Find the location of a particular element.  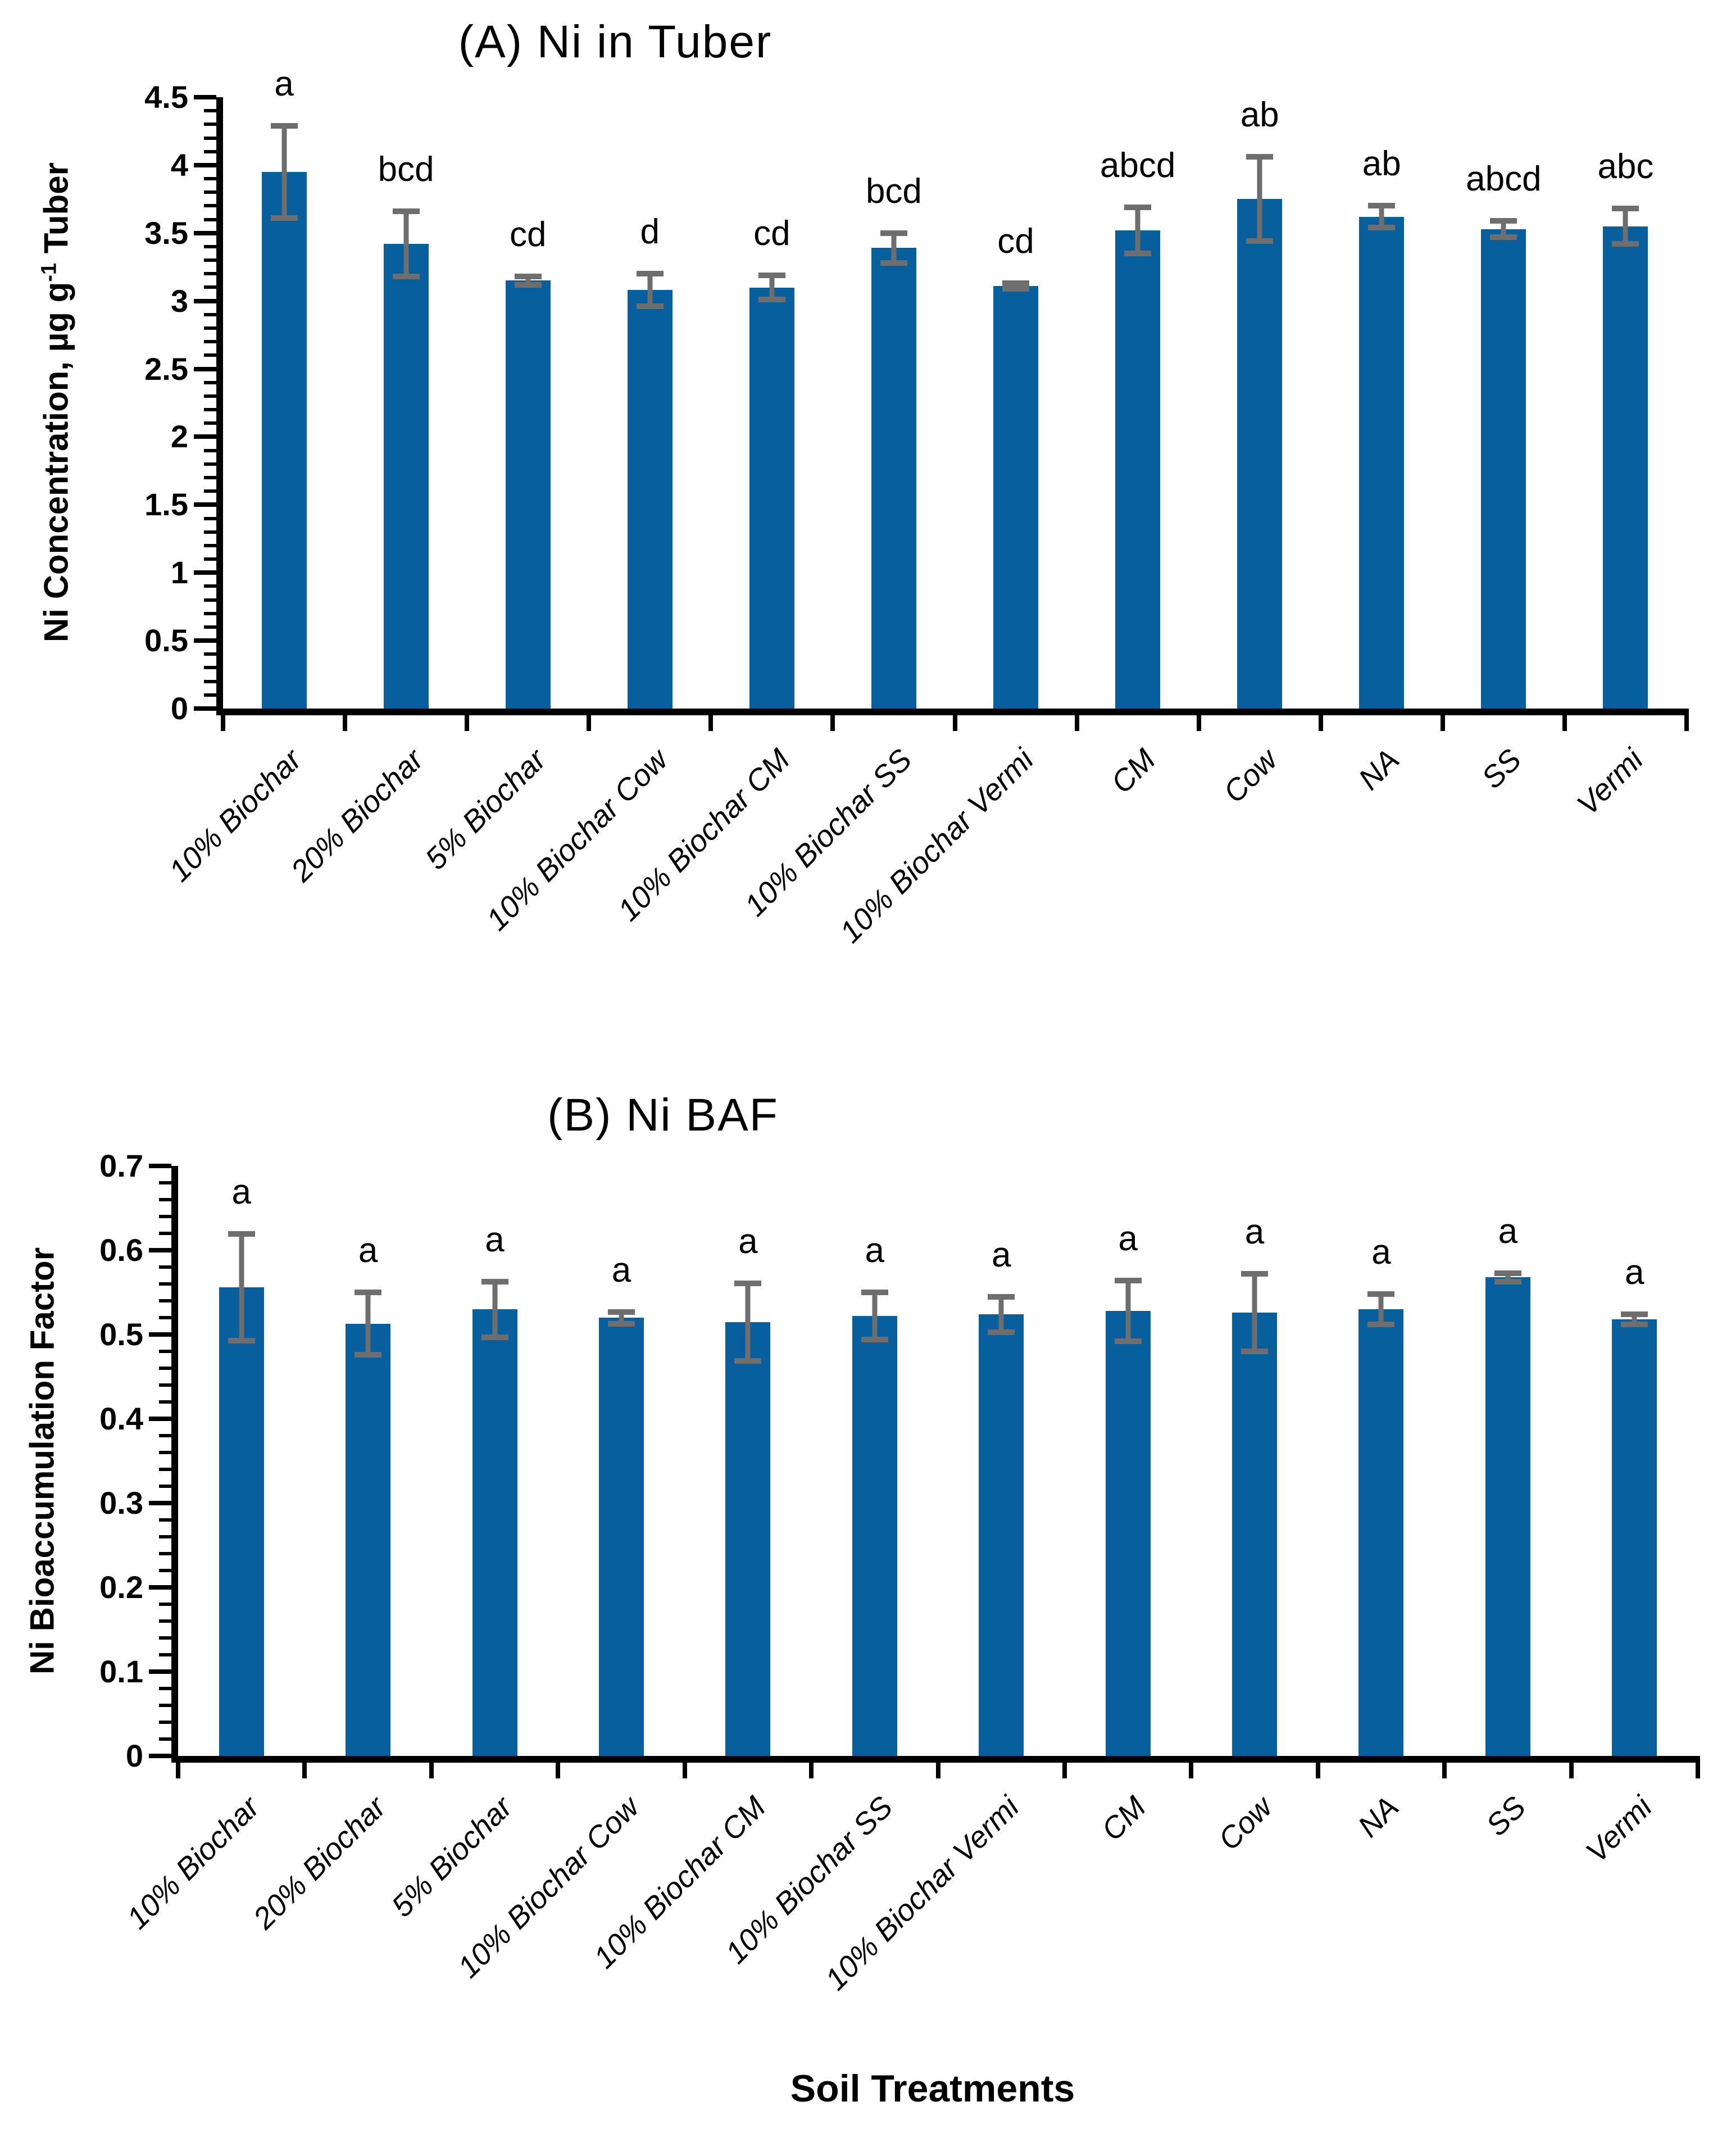

significance-letter: cd is located at coordinates (528, 235).